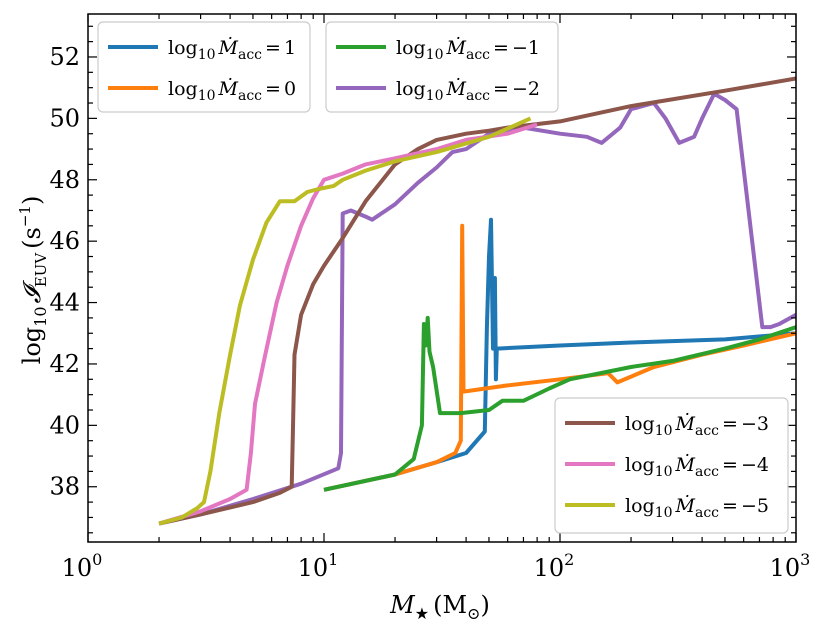 The image size is (831, 630). What do you see at coordinates (64, 241) in the screenshot?
I see `y-tick-label: 46` at bounding box center [64, 241].